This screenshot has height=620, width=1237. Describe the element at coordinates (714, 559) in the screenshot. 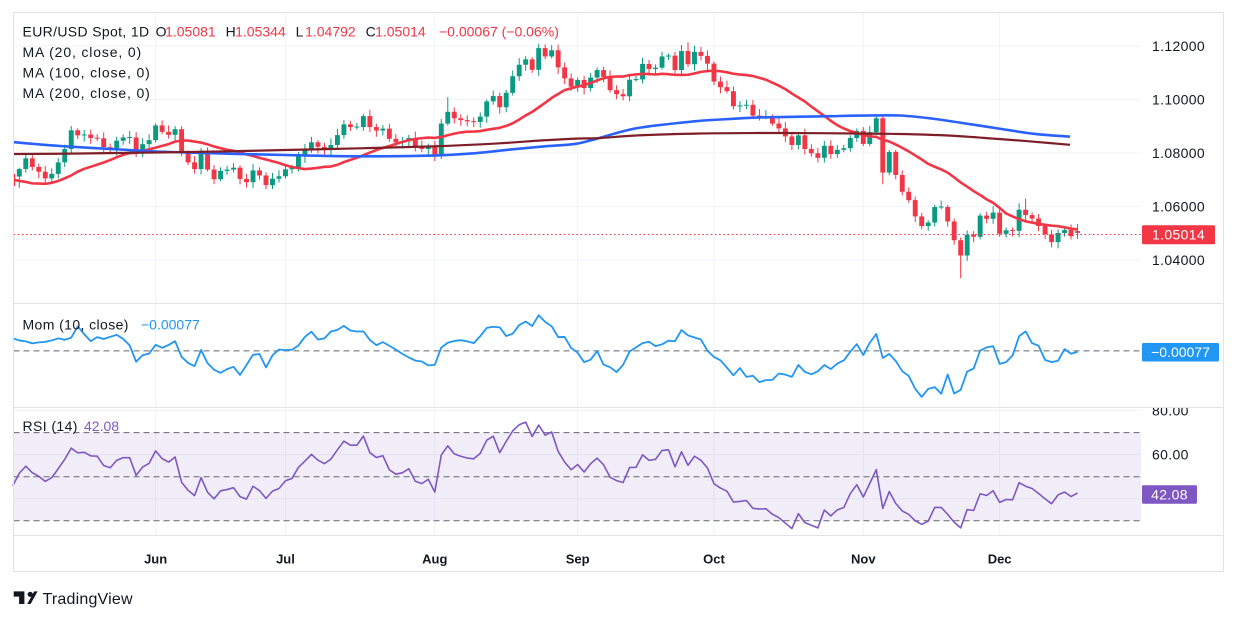

I see `svg-text: Oct` at that location.